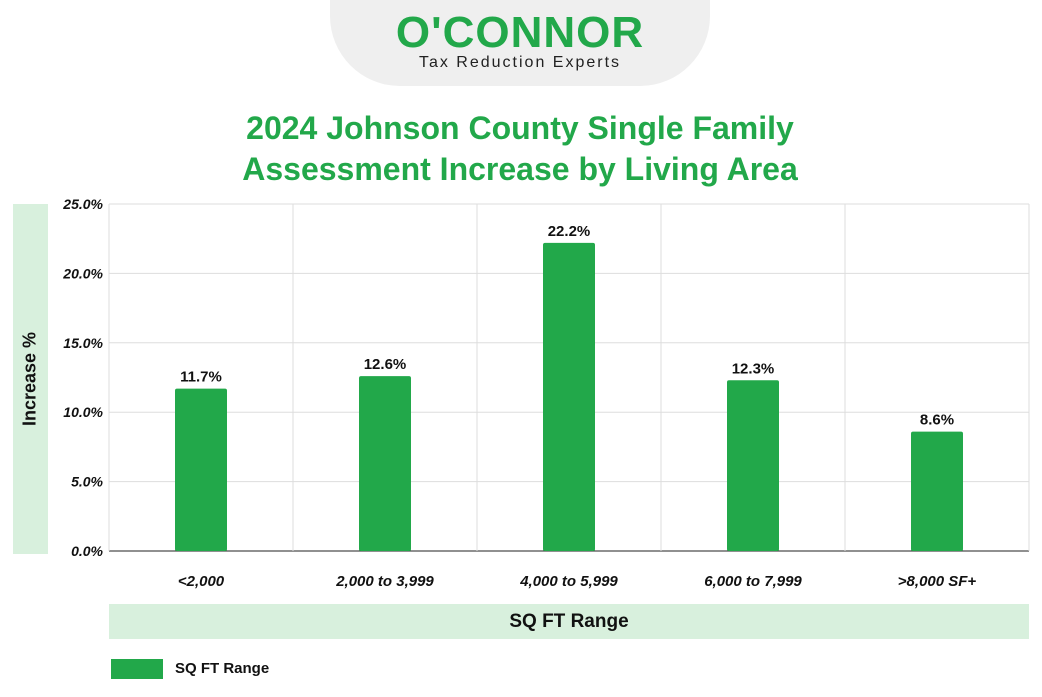 Image resolution: width=1042 pixels, height=697 pixels. Describe the element at coordinates (222, 668) in the screenshot. I see `legend-label: SQ FT Range` at that location.